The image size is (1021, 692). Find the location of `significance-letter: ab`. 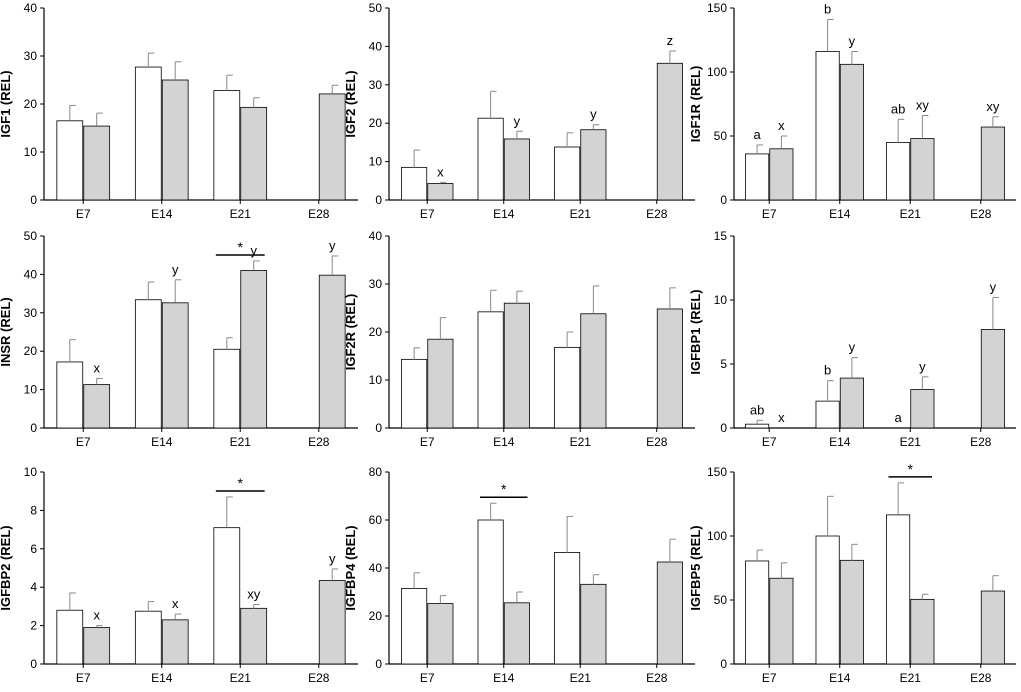

significance-letter: ab is located at coordinates (757, 409).